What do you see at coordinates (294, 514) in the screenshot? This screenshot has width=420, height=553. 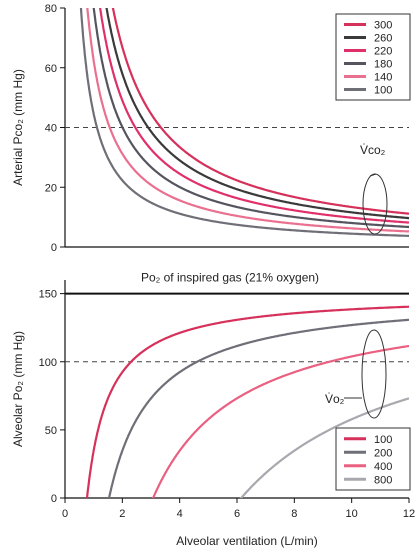 I see `x-tick-label-8: 8` at bounding box center [294, 514].